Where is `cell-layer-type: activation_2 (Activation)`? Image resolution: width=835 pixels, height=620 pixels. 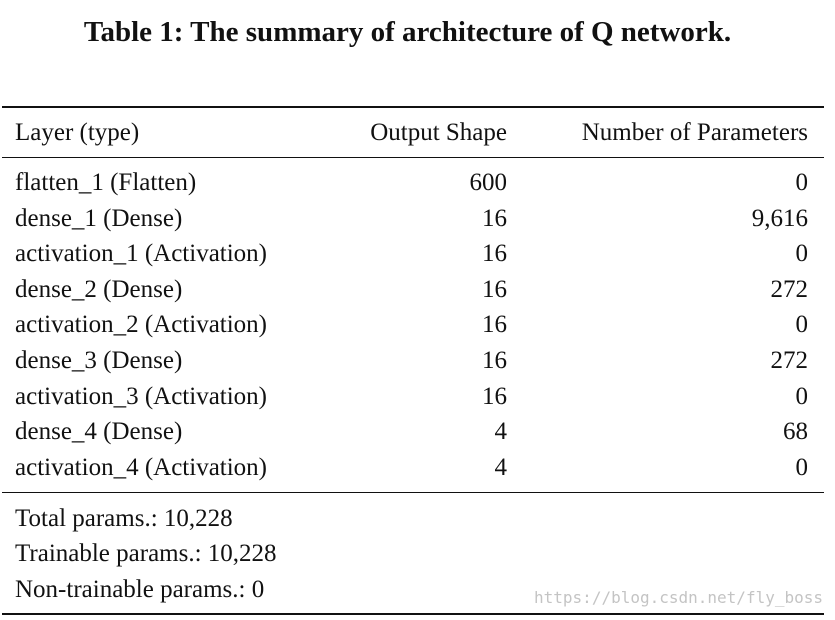 cell-layer-type: activation_2 (Activation) is located at coordinates (141, 325).